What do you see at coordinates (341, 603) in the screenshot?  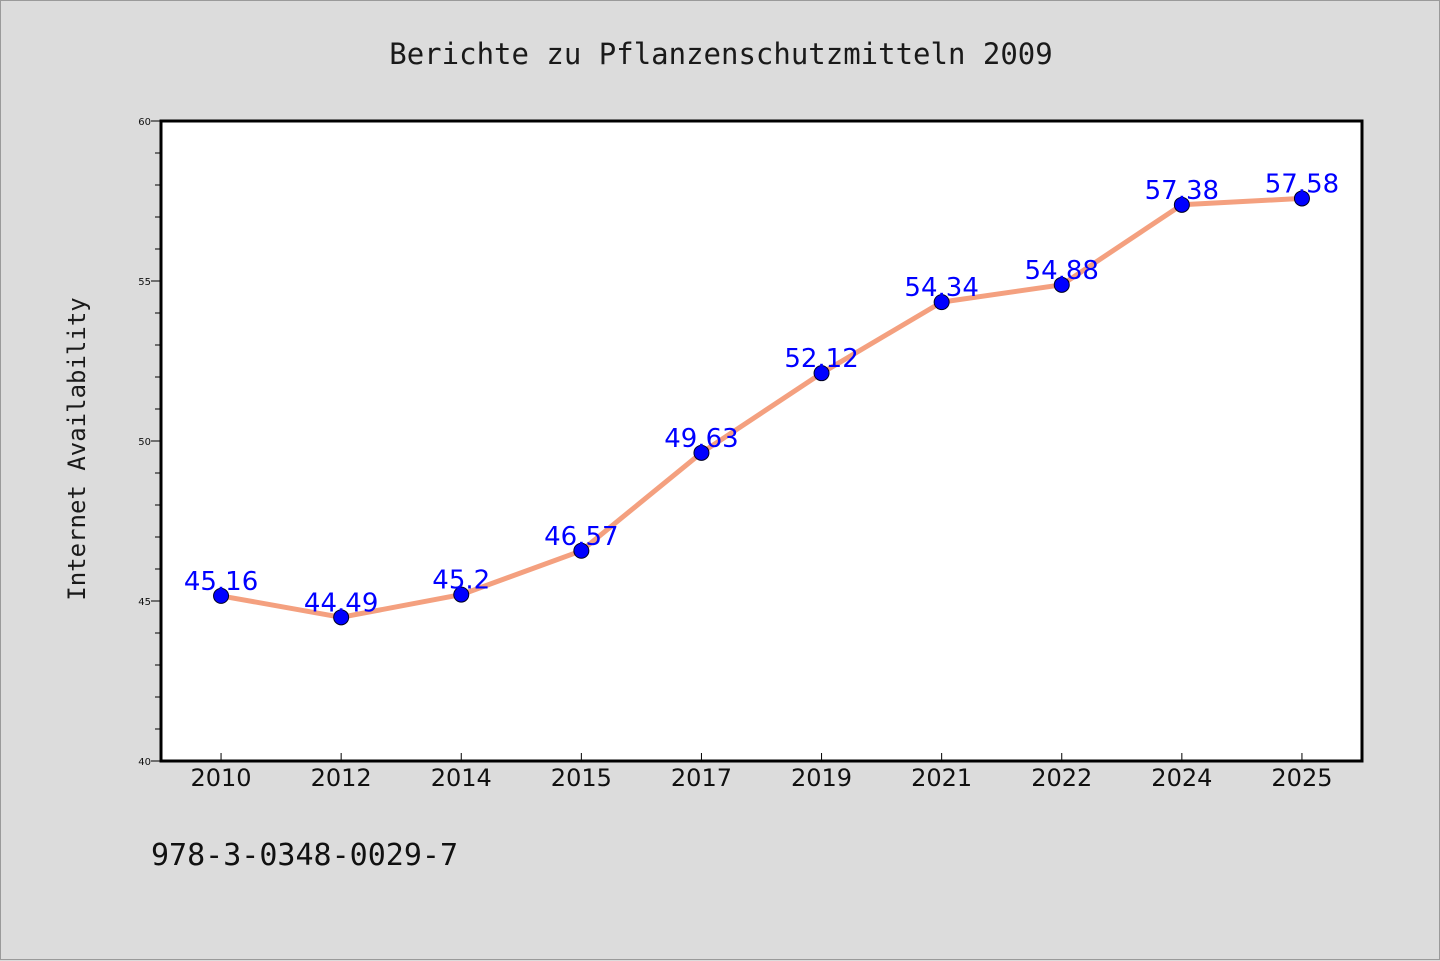 I see `data-label: 44.49` at bounding box center [341, 603].